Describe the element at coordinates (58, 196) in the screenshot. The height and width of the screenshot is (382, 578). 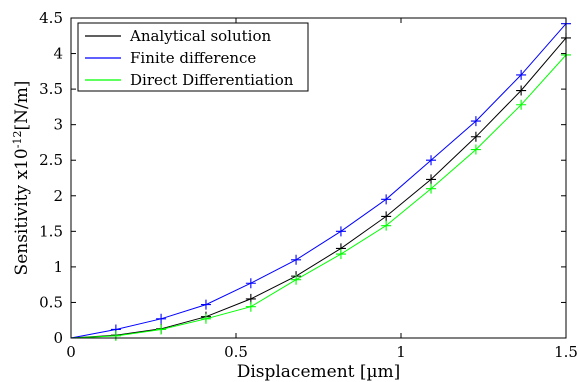
I see `y-tick-label: 2` at that location.